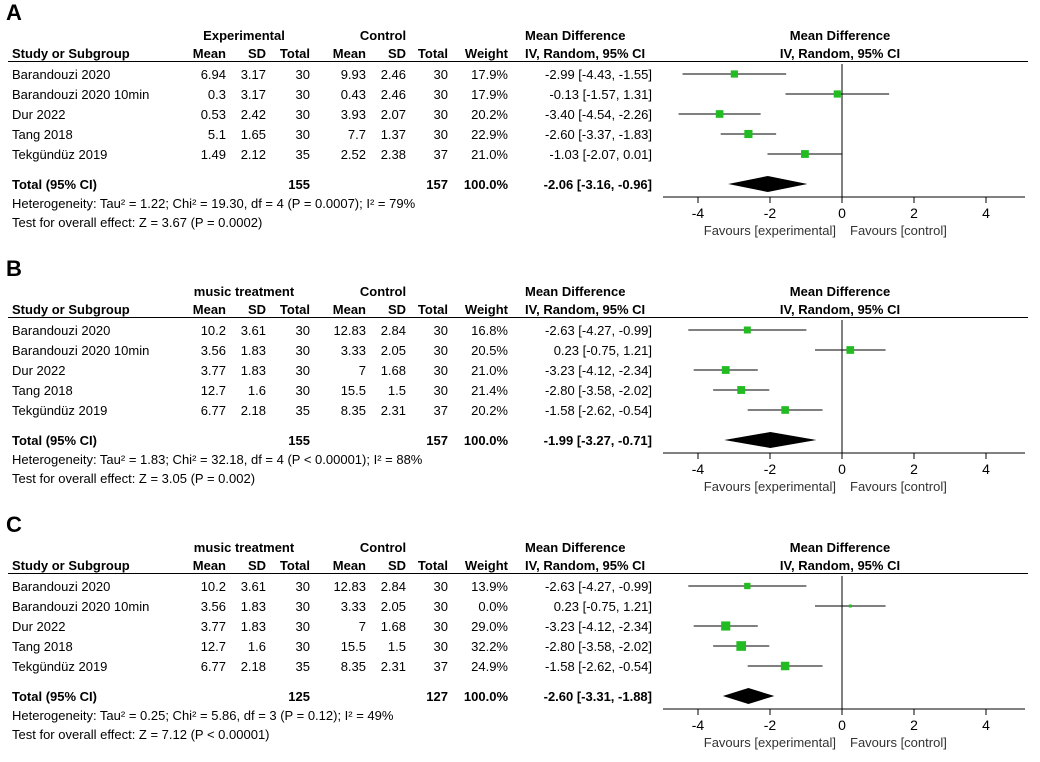 The image size is (1040, 762). Describe the element at coordinates (71, 309) in the screenshot. I see `study-column-header: Study or Subgroup` at that location.